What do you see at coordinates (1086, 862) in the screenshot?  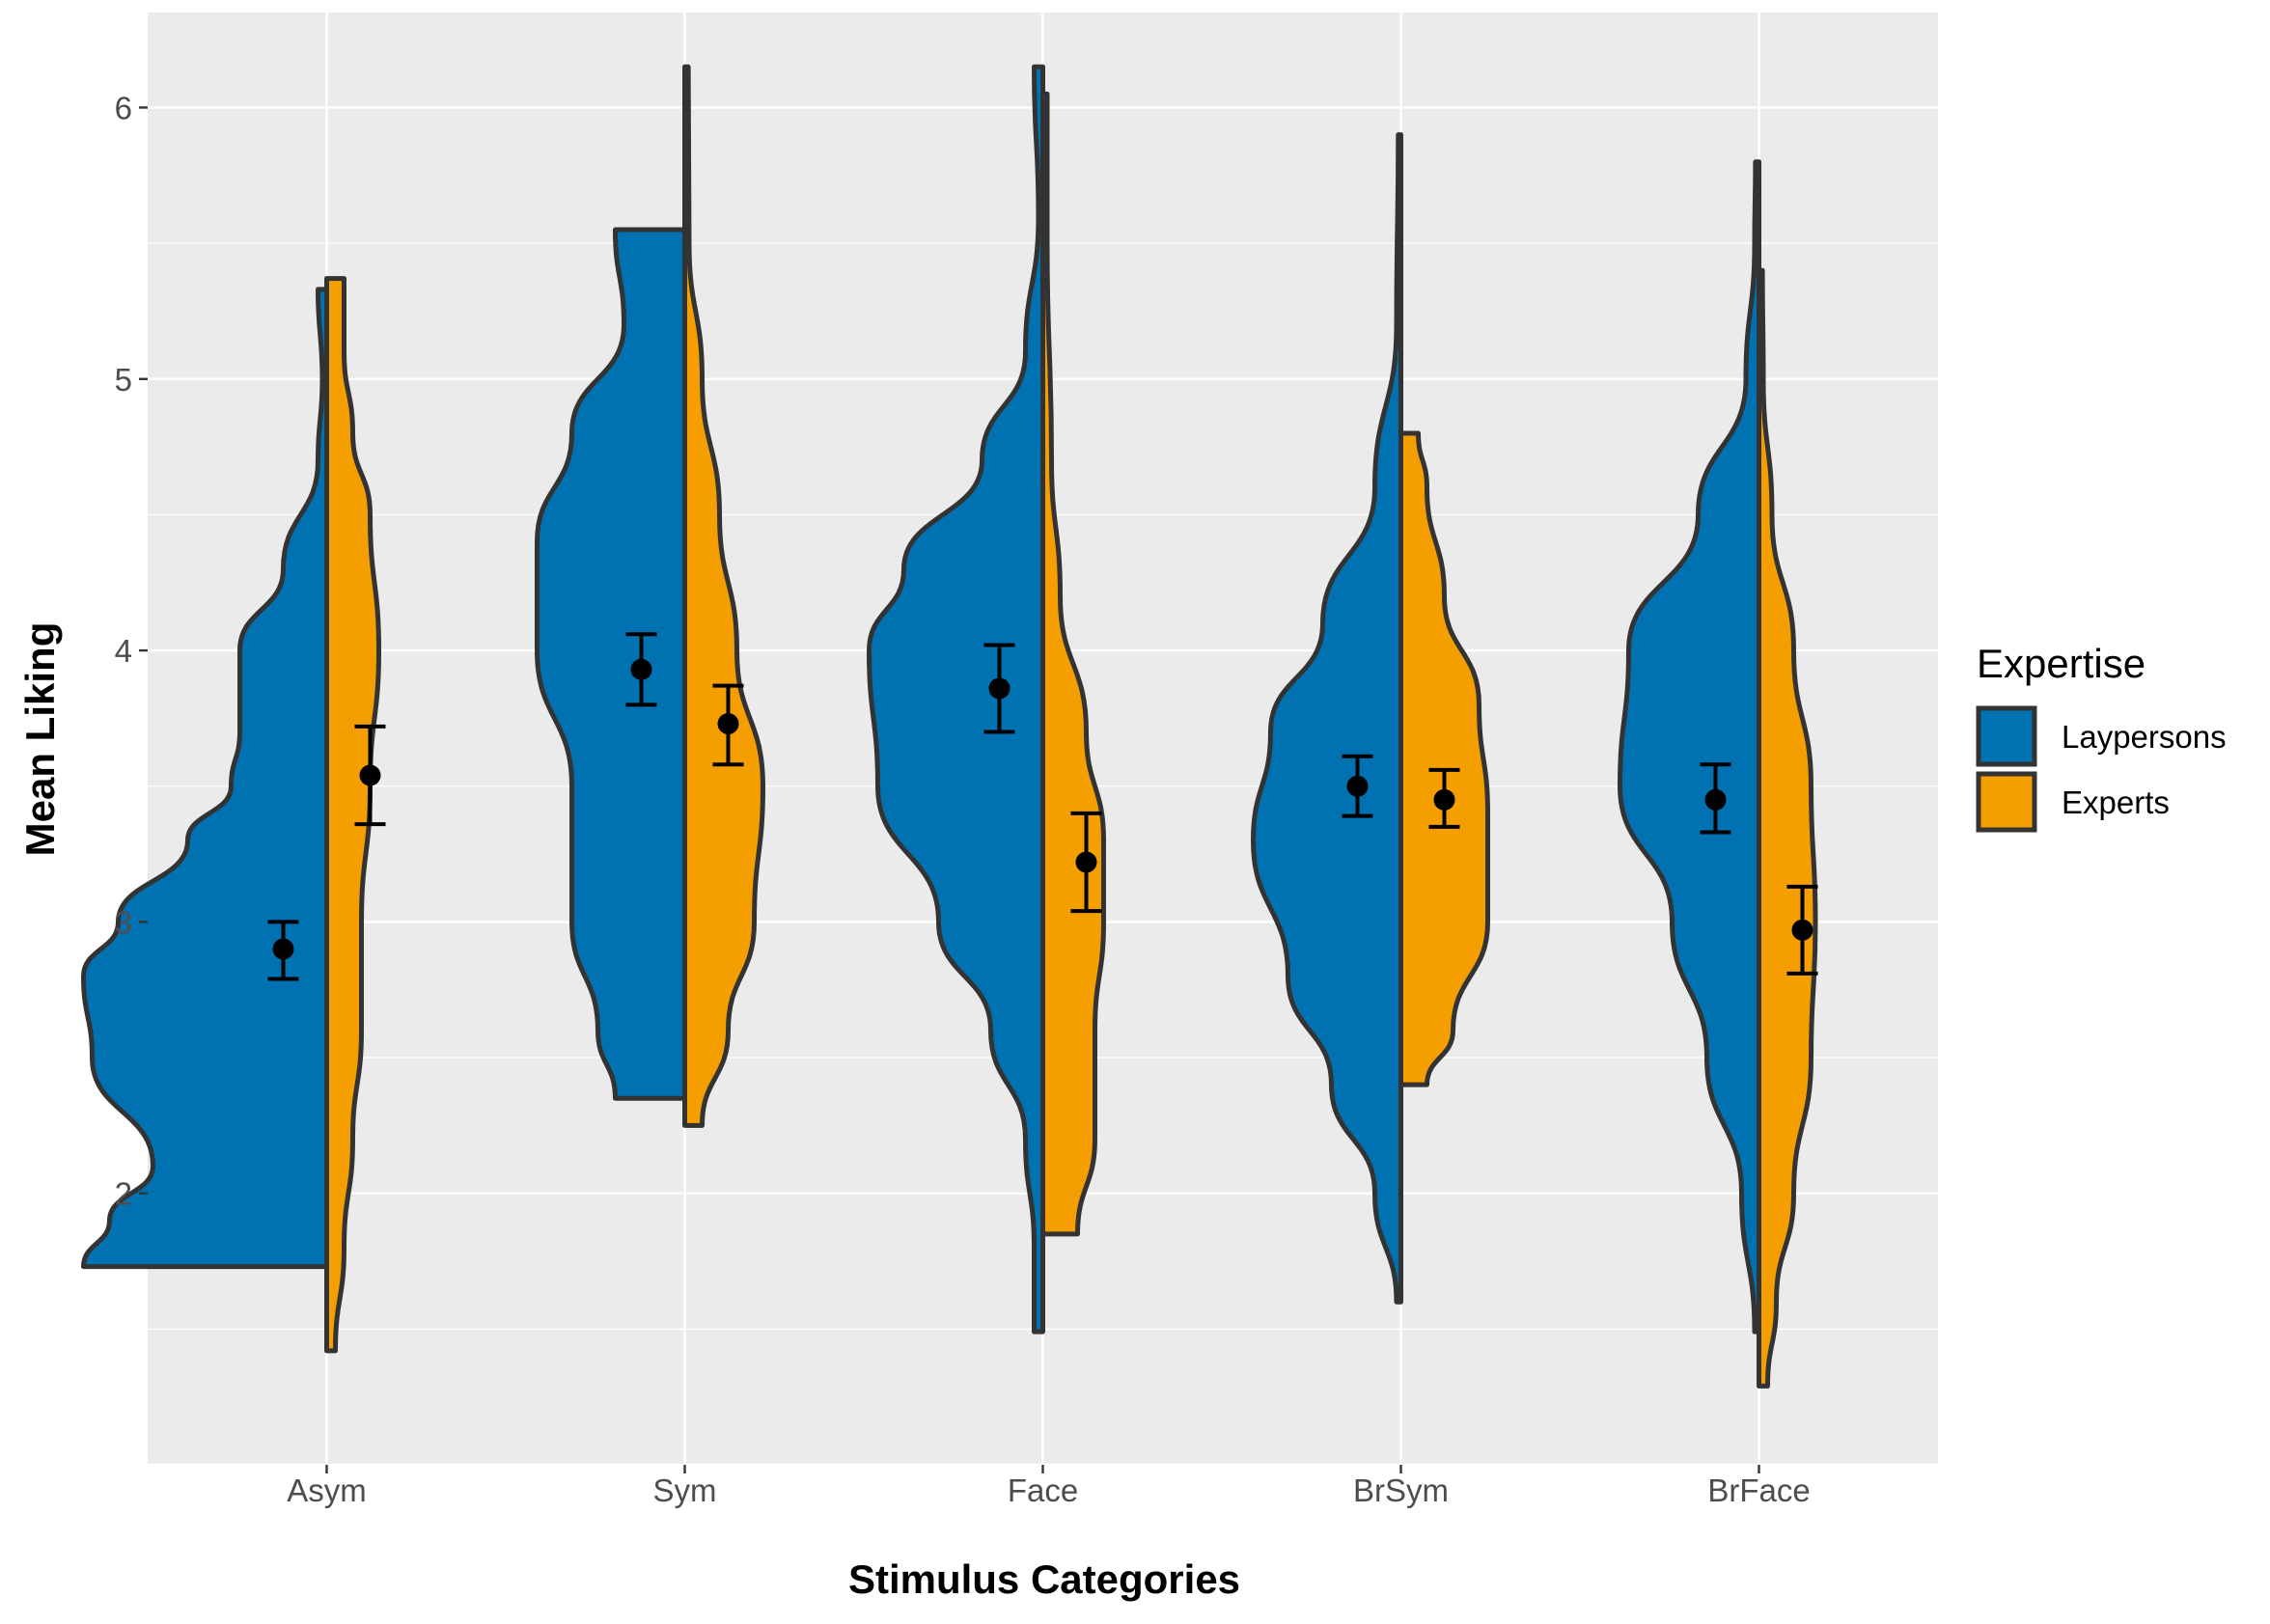 I see `mean-point-experts-face` at bounding box center [1086, 862].